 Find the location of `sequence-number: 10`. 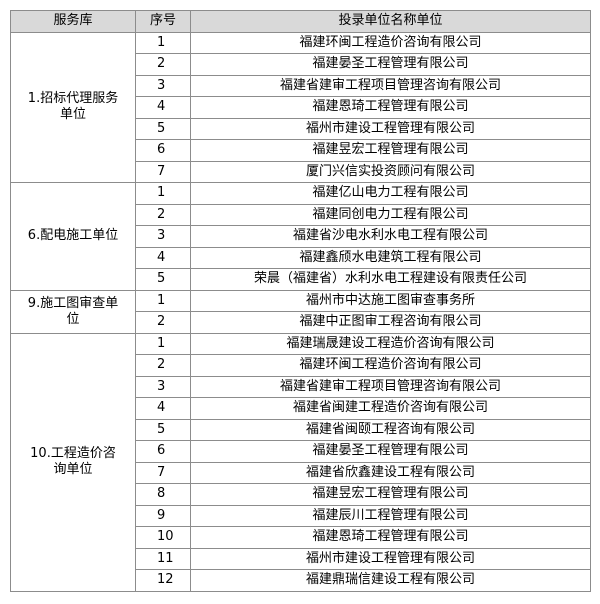

sequence-number: 10 is located at coordinates (163, 537).